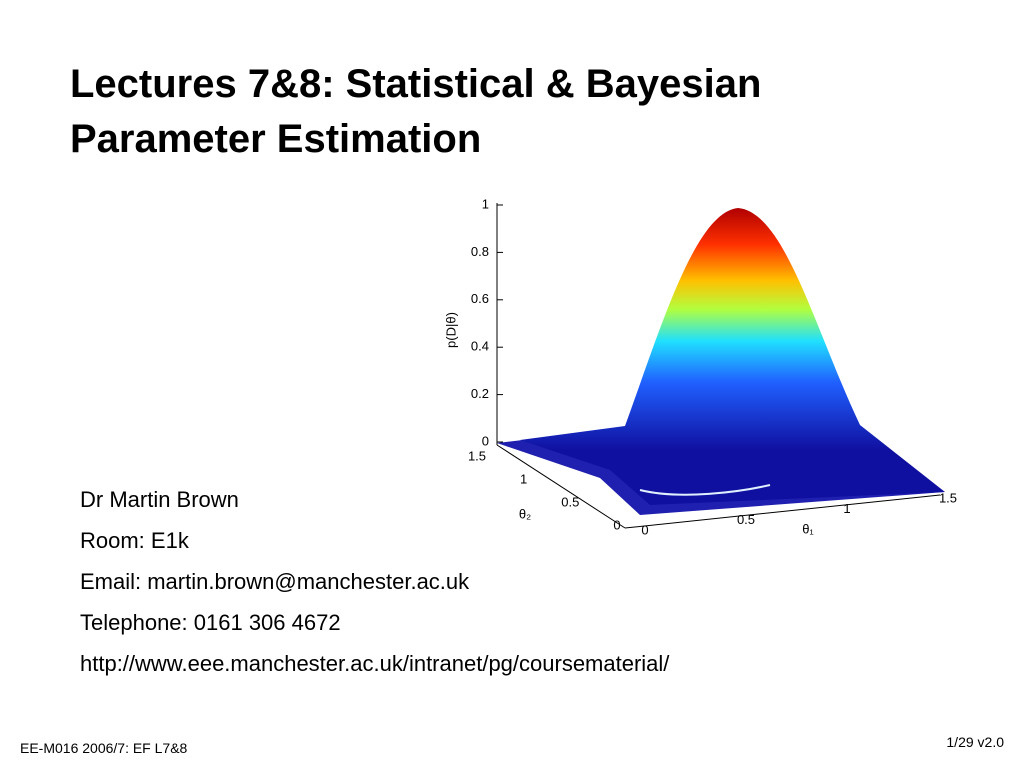 The height and width of the screenshot is (768, 1024). What do you see at coordinates (159, 499) in the screenshot?
I see `contact-line: Dr Martin Brown` at bounding box center [159, 499].